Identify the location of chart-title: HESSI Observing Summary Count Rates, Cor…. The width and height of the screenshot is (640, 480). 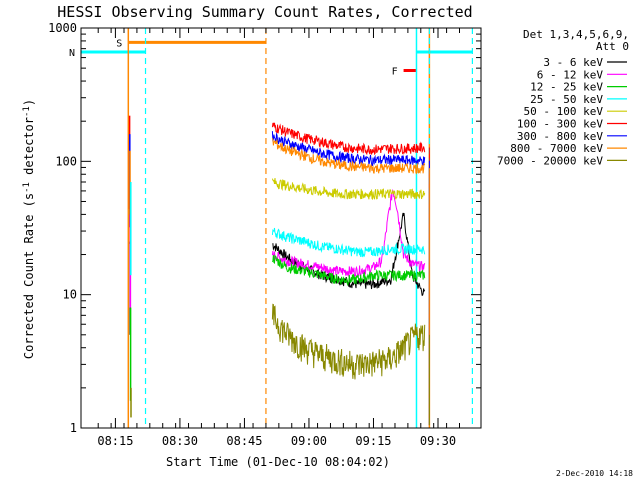
(264, 12).